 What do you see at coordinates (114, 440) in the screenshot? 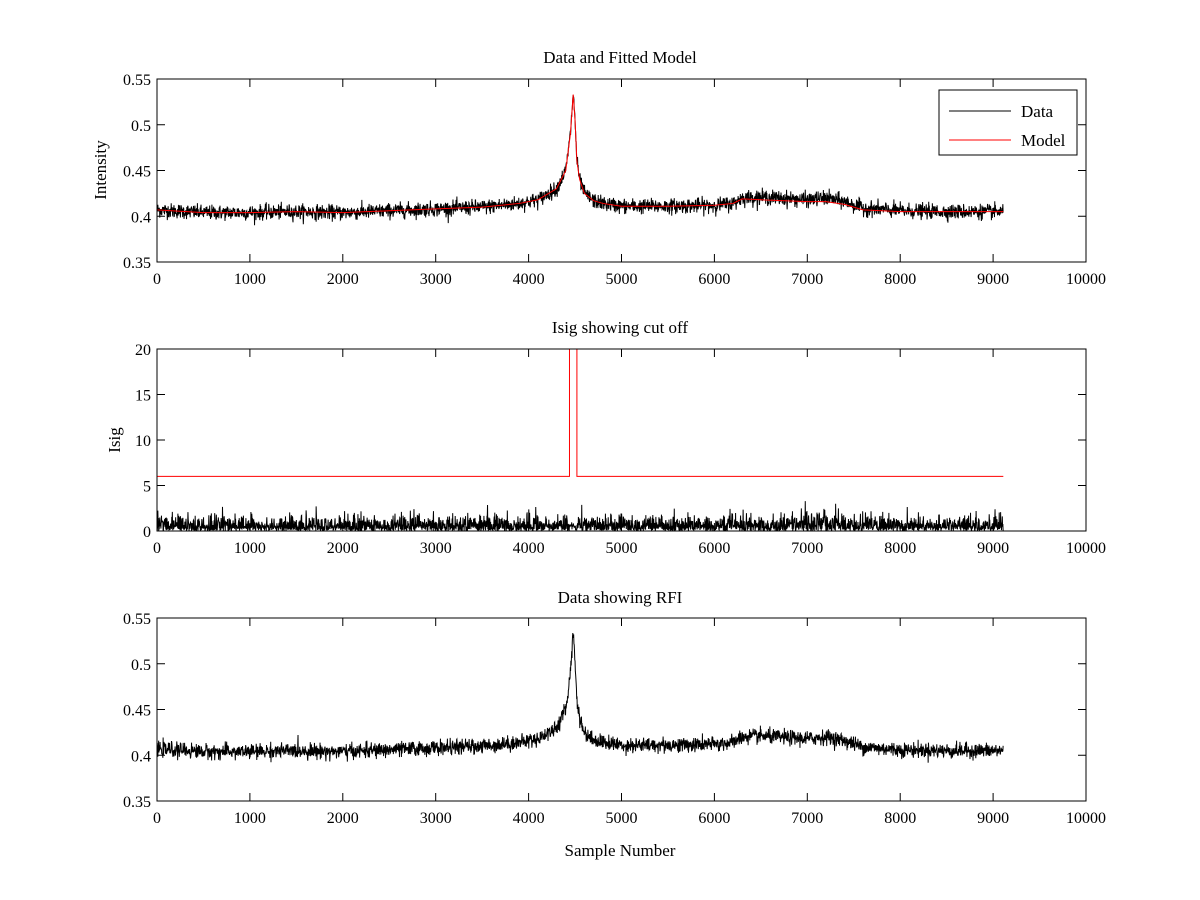
I see `y-axis-label: Isig` at bounding box center [114, 440].